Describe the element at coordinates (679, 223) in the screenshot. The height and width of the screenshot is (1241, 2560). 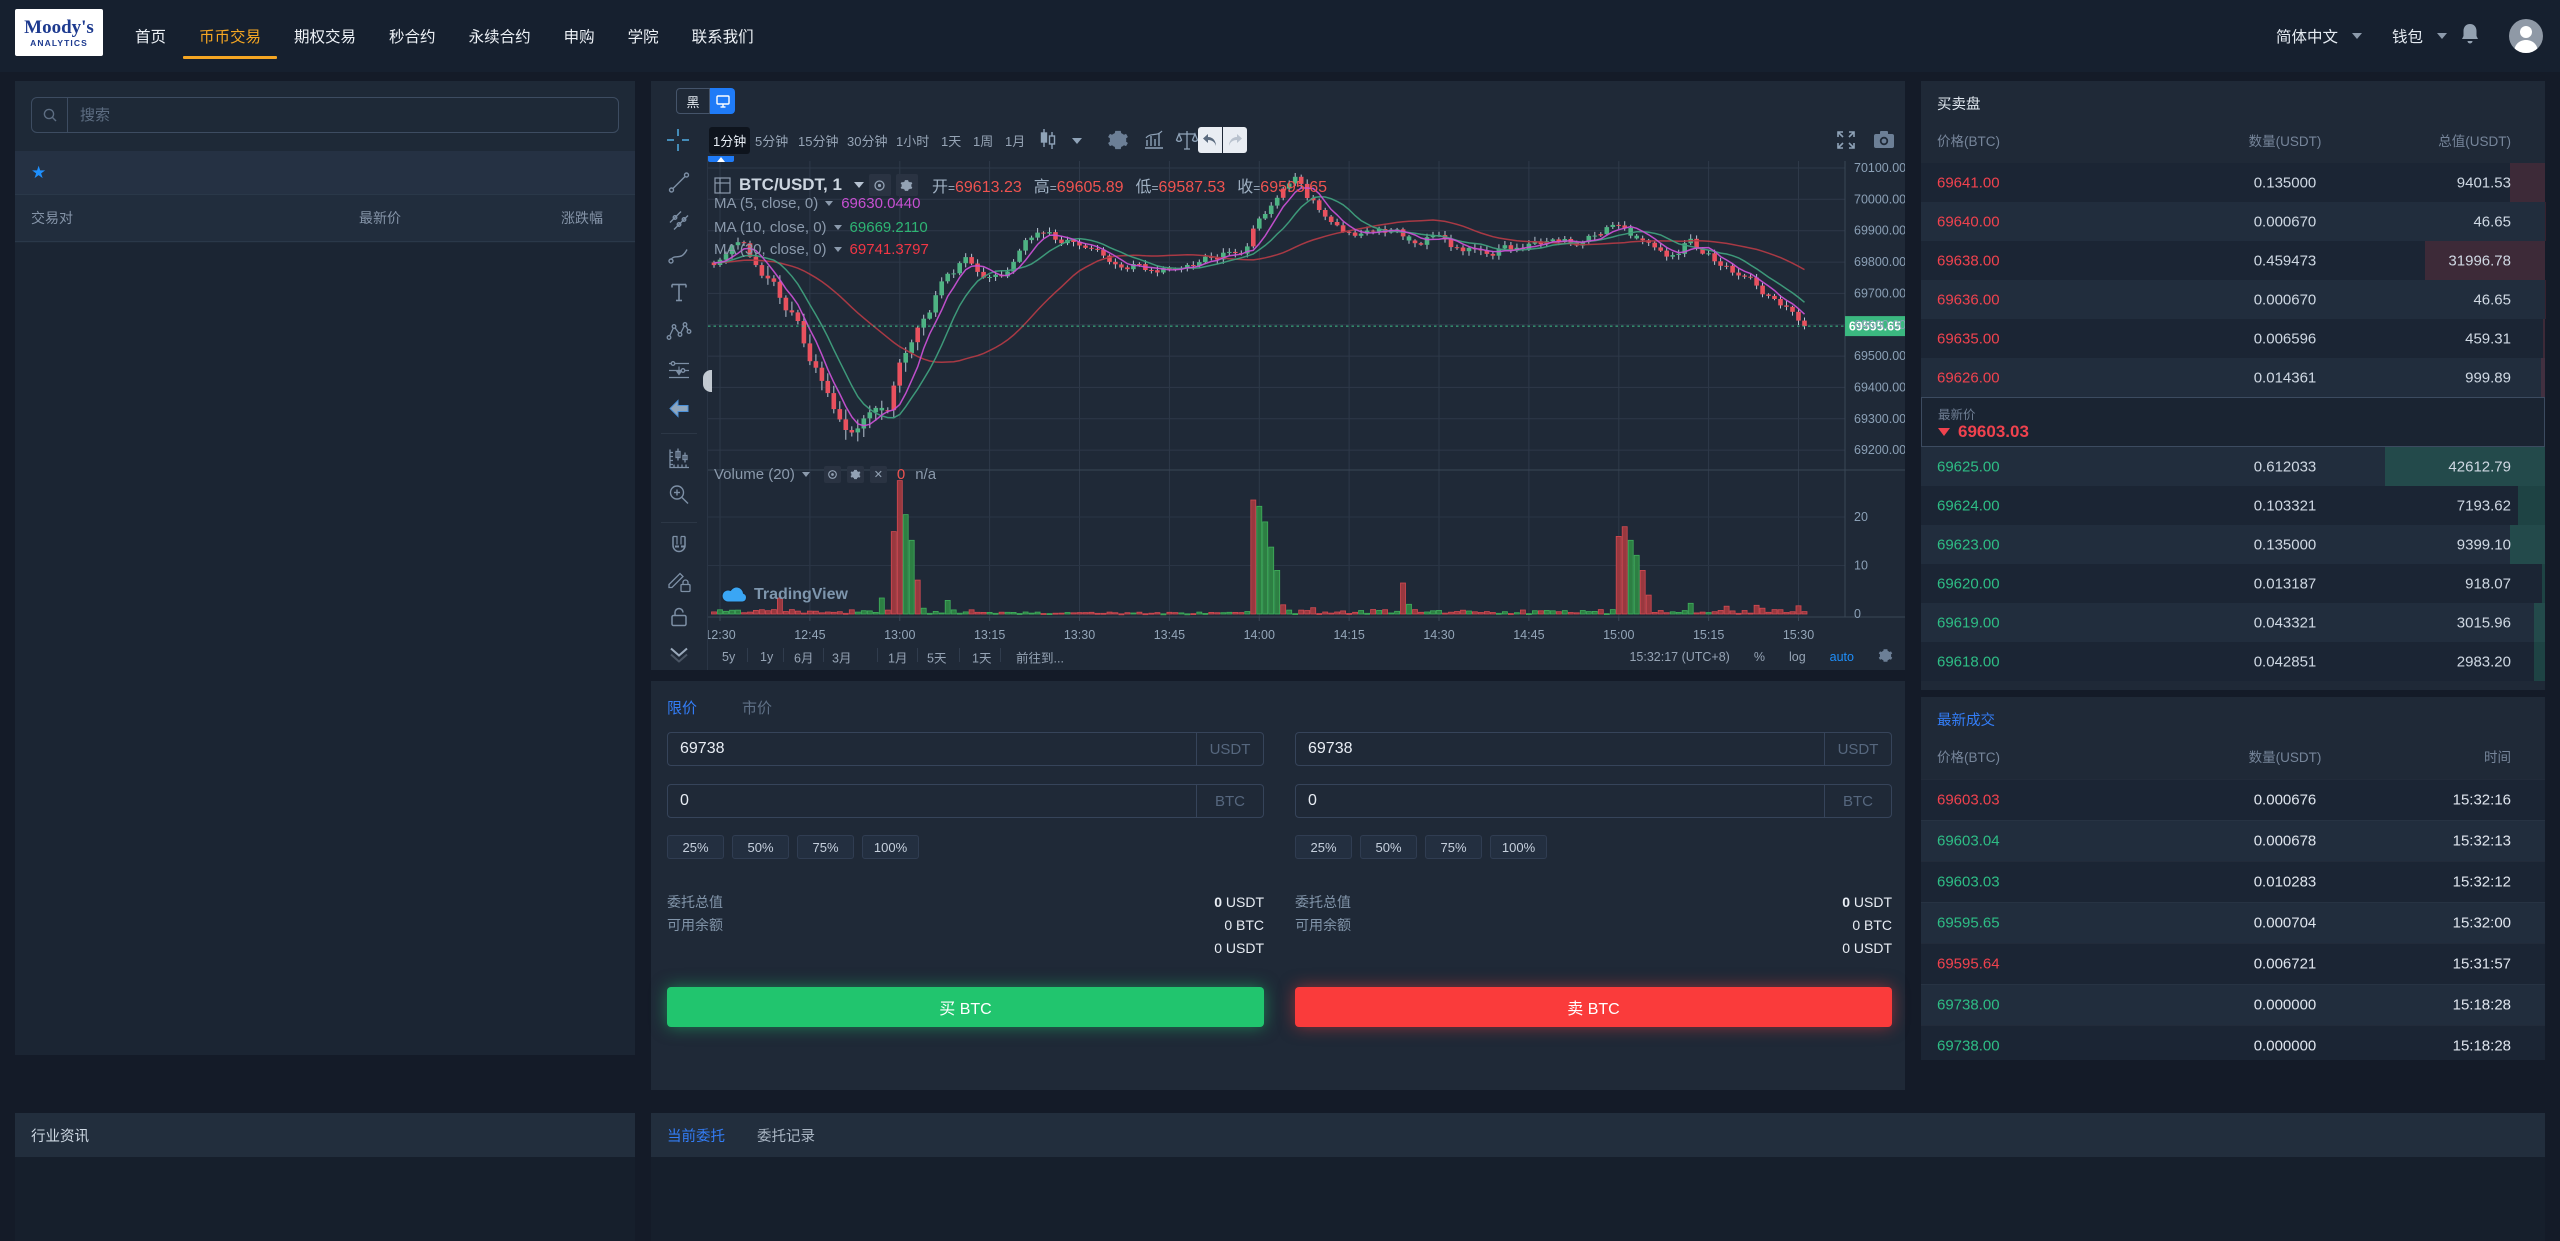
I see `pitchfork-tool-icon` at that location.